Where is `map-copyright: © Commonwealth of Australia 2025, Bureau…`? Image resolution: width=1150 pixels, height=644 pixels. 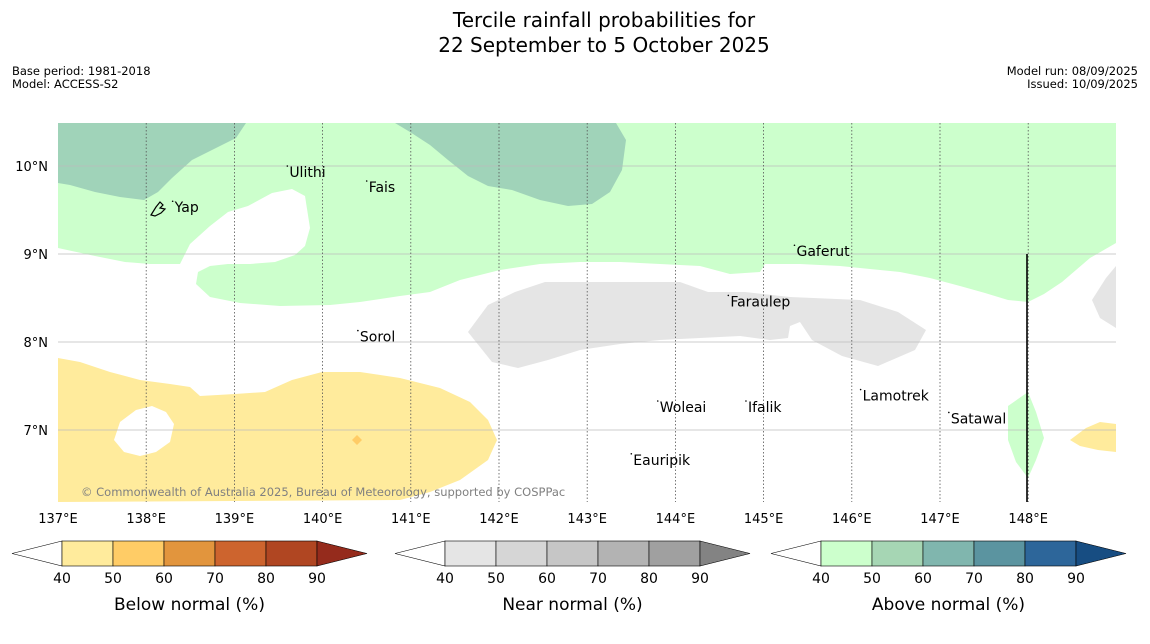 map-copyright: © Commonwealth of Australia 2025, Bureau… is located at coordinates (323, 492).